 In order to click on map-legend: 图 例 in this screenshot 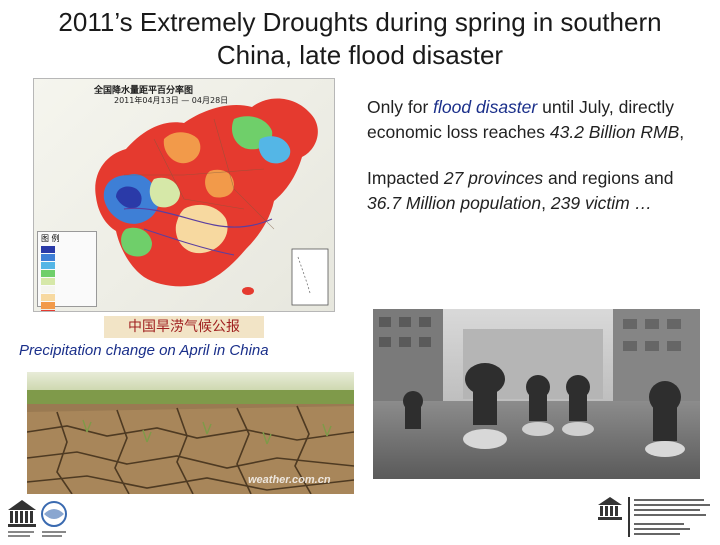, I will do `click(67, 271)`.